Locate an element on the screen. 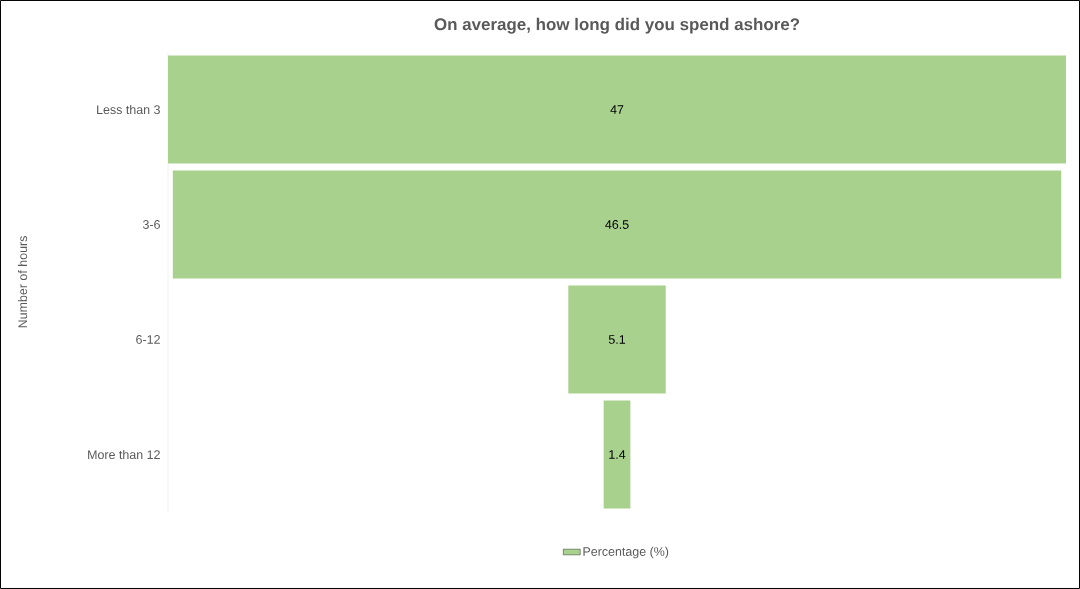 This screenshot has width=1080, height=589. data-label: 47 is located at coordinates (617, 109).